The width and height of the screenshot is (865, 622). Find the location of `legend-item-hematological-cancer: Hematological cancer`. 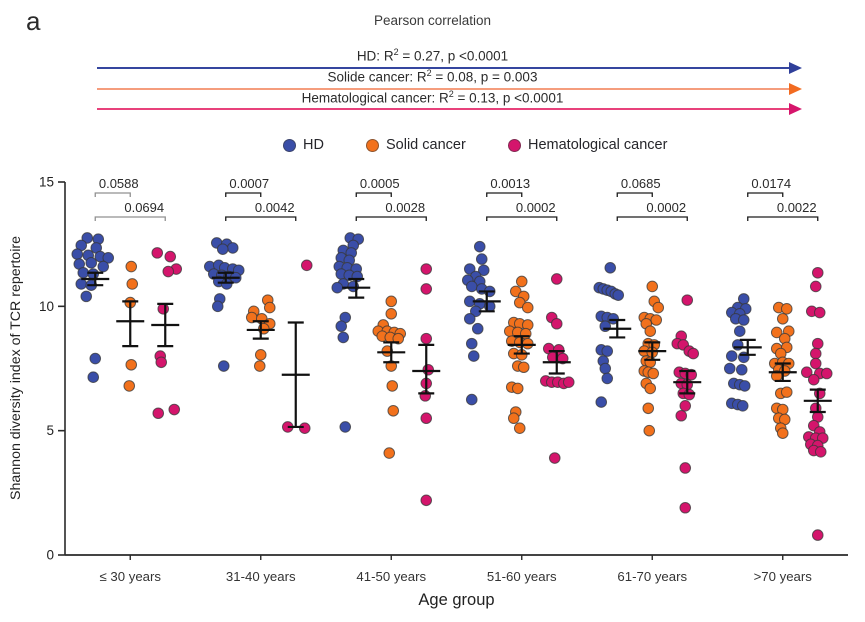

legend-item-hematological-cancer: Hematological cancer is located at coordinates (587, 145).